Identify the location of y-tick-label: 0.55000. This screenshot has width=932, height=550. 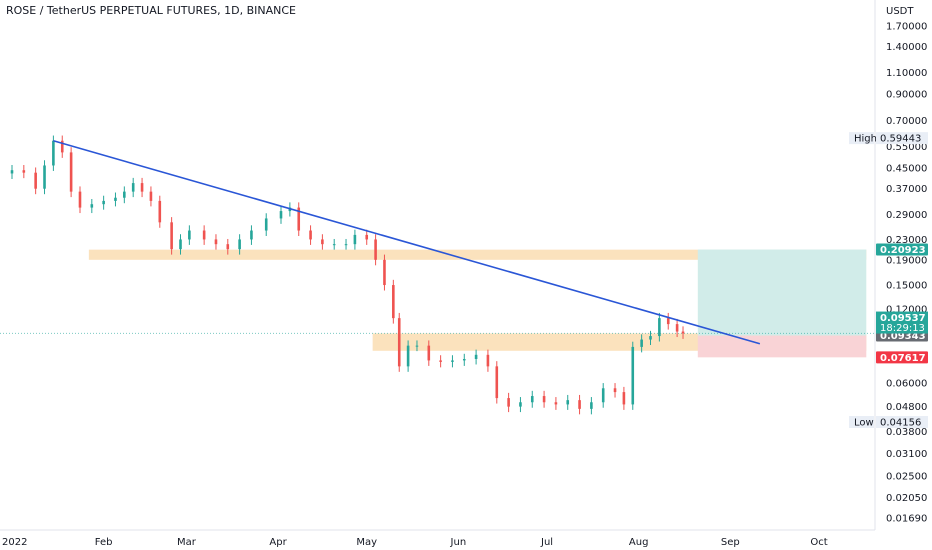
(906, 147).